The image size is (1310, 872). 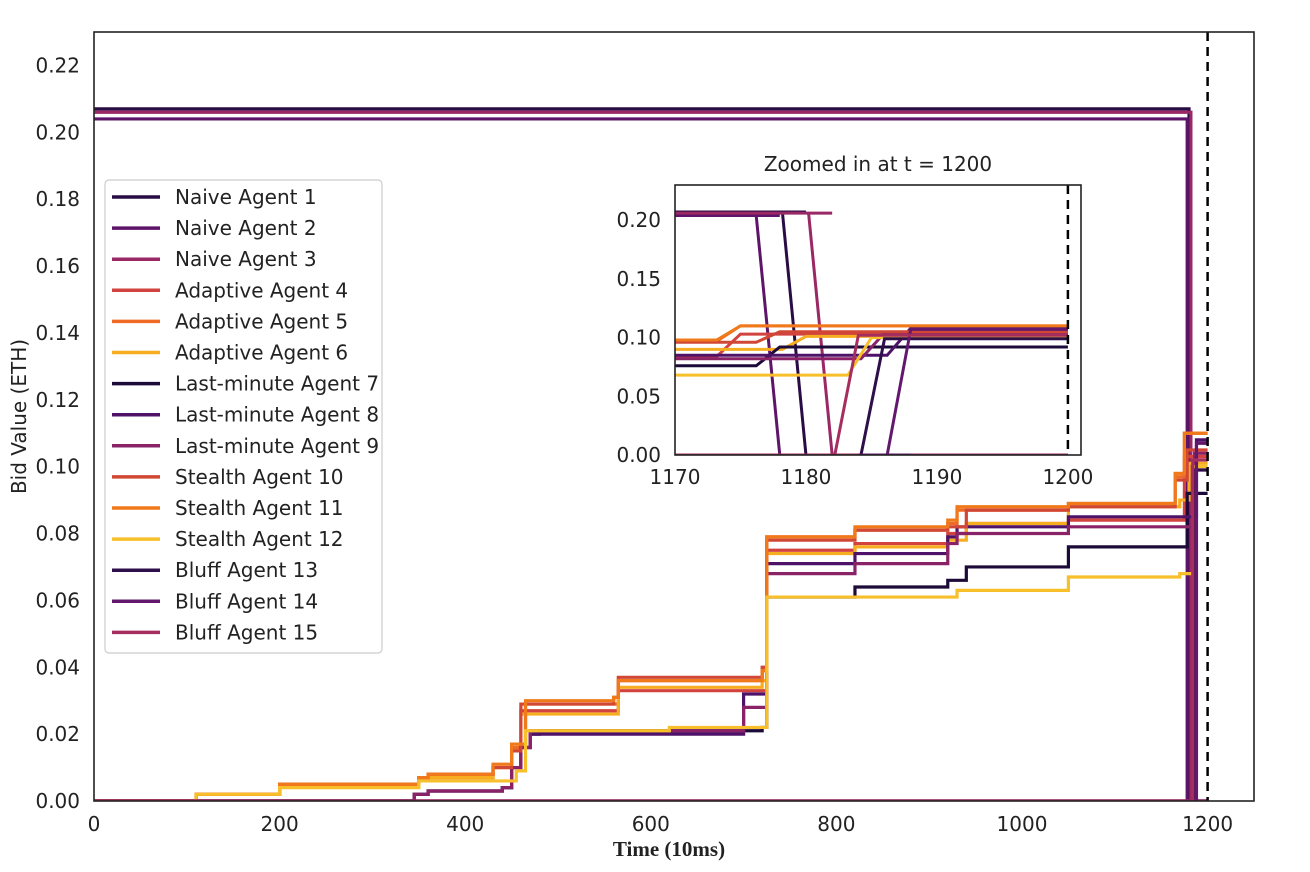 What do you see at coordinates (94, 824) in the screenshot?
I see `x-tick-label: 0` at bounding box center [94, 824].